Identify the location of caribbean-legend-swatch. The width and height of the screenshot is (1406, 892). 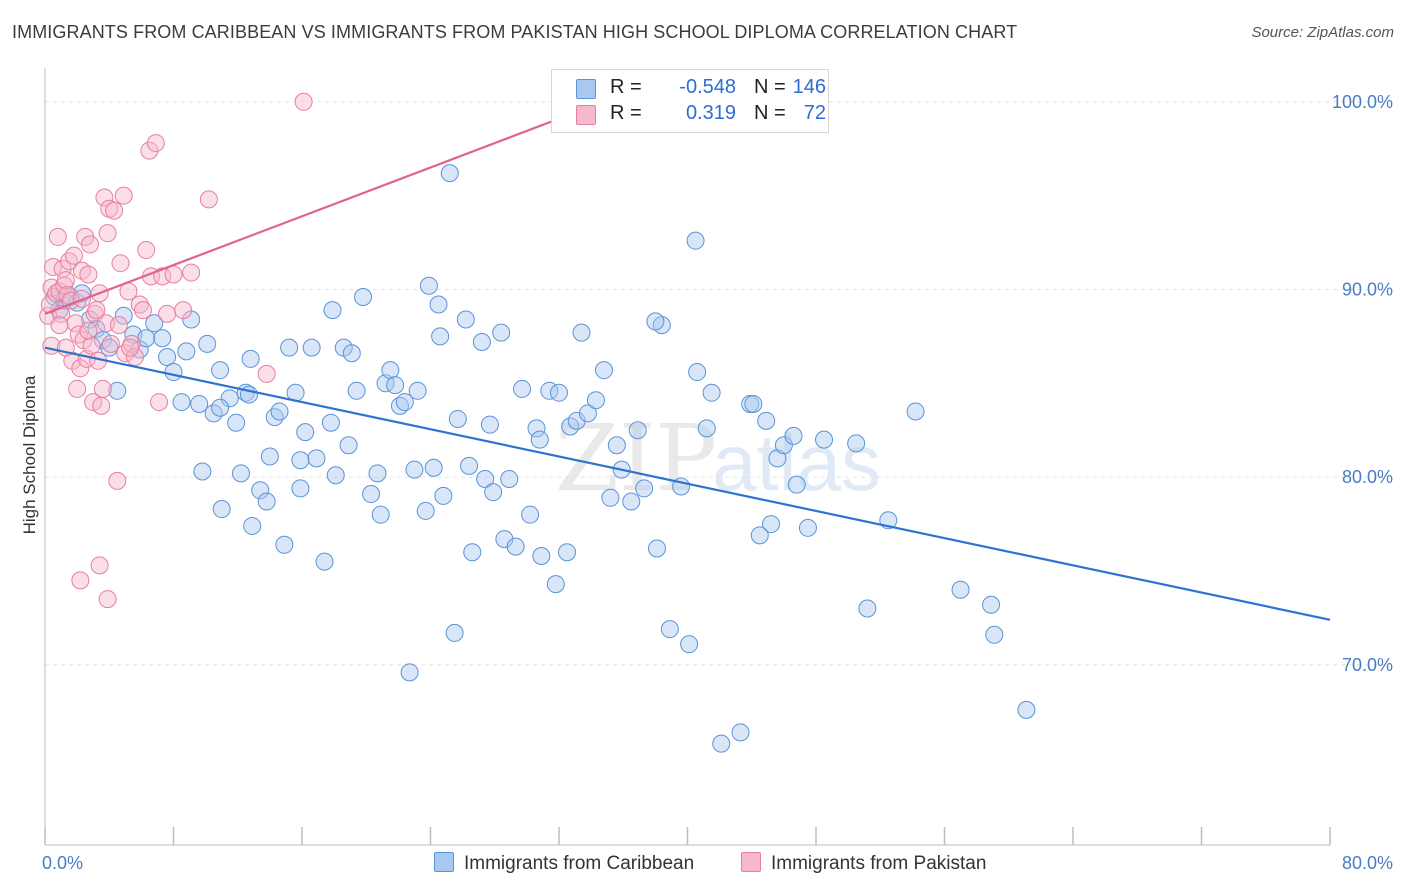
(444, 862).